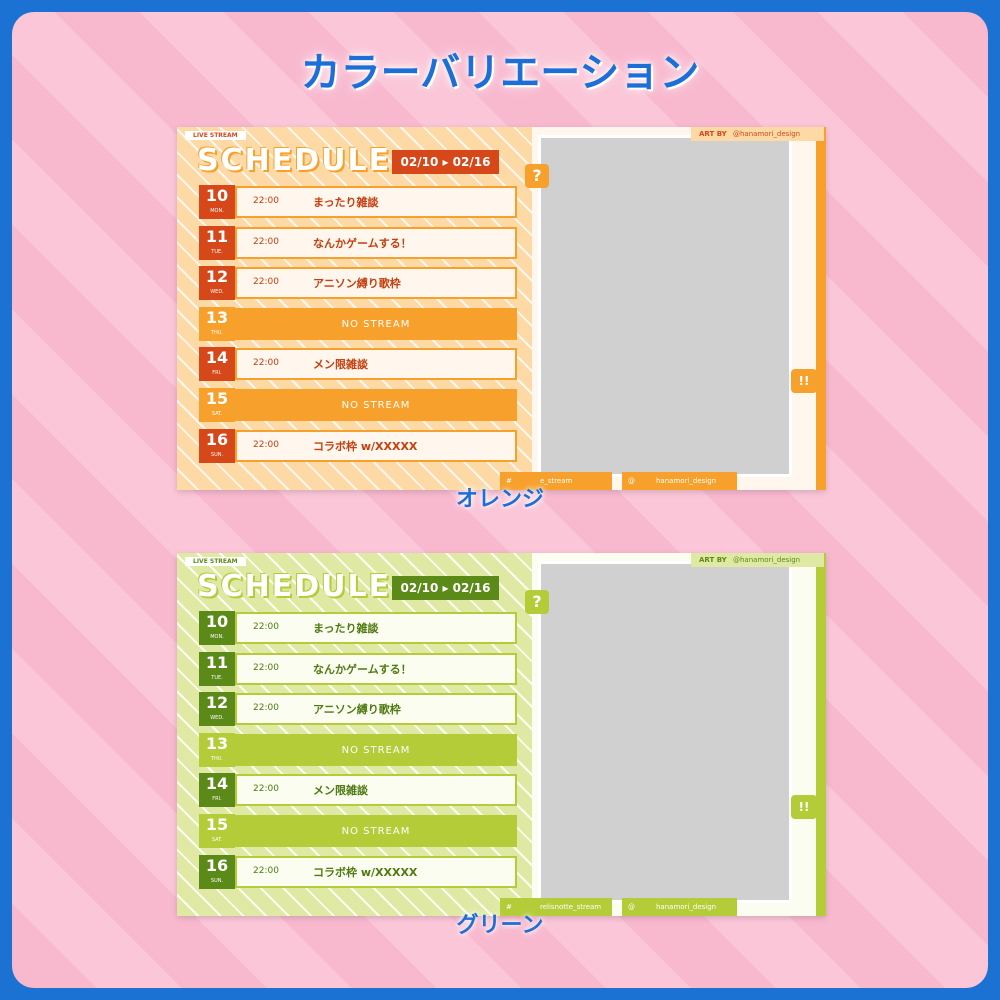 The image size is (1000, 1000). Describe the element at coordinates (537, 176) in the screenshot. I see `question-icon: ?` at that location.